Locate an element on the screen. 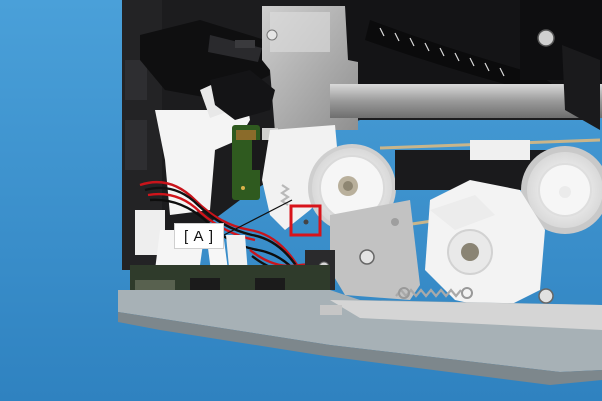 The height and width of the screenshot is (401, 602). tension-spring is located at coordinates (428, 293).